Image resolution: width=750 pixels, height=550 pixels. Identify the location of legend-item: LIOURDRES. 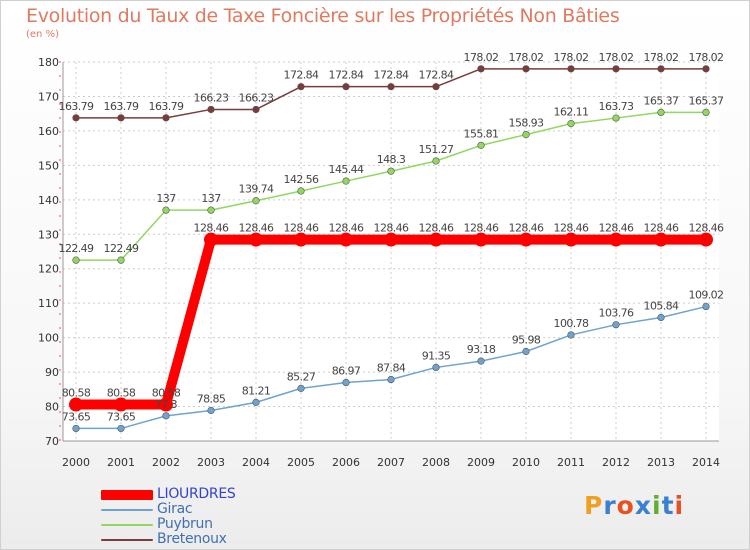
(168, 494).